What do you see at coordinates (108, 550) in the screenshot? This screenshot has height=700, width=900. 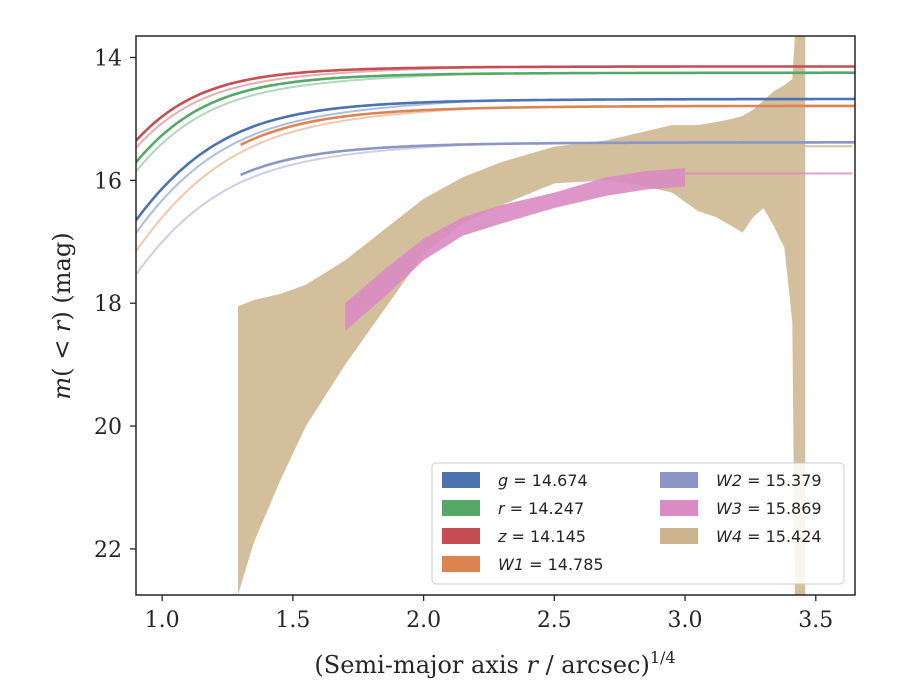 I see `y-tick-label: 22` at bounding box center [108, 550].